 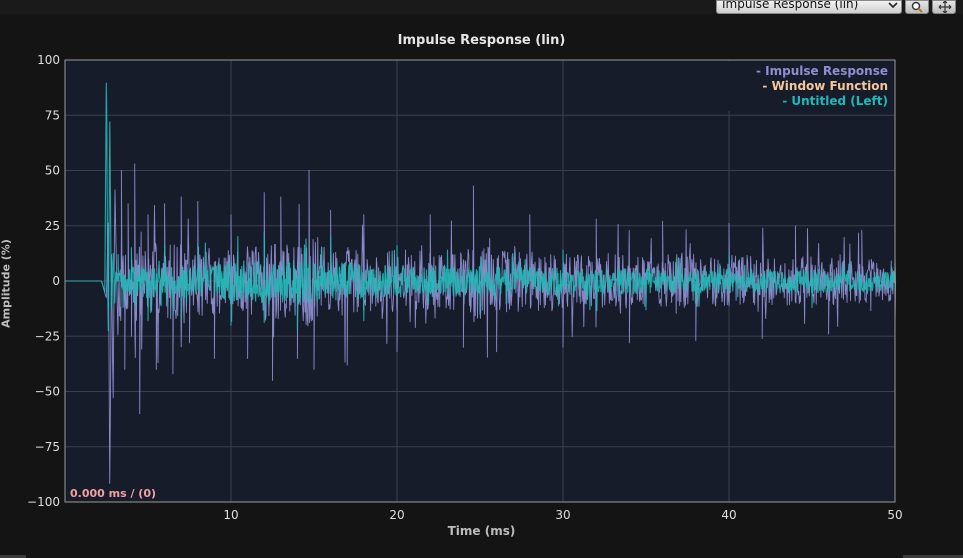 I want to click on y-tick-label: −25, so click(x=47, y=336).